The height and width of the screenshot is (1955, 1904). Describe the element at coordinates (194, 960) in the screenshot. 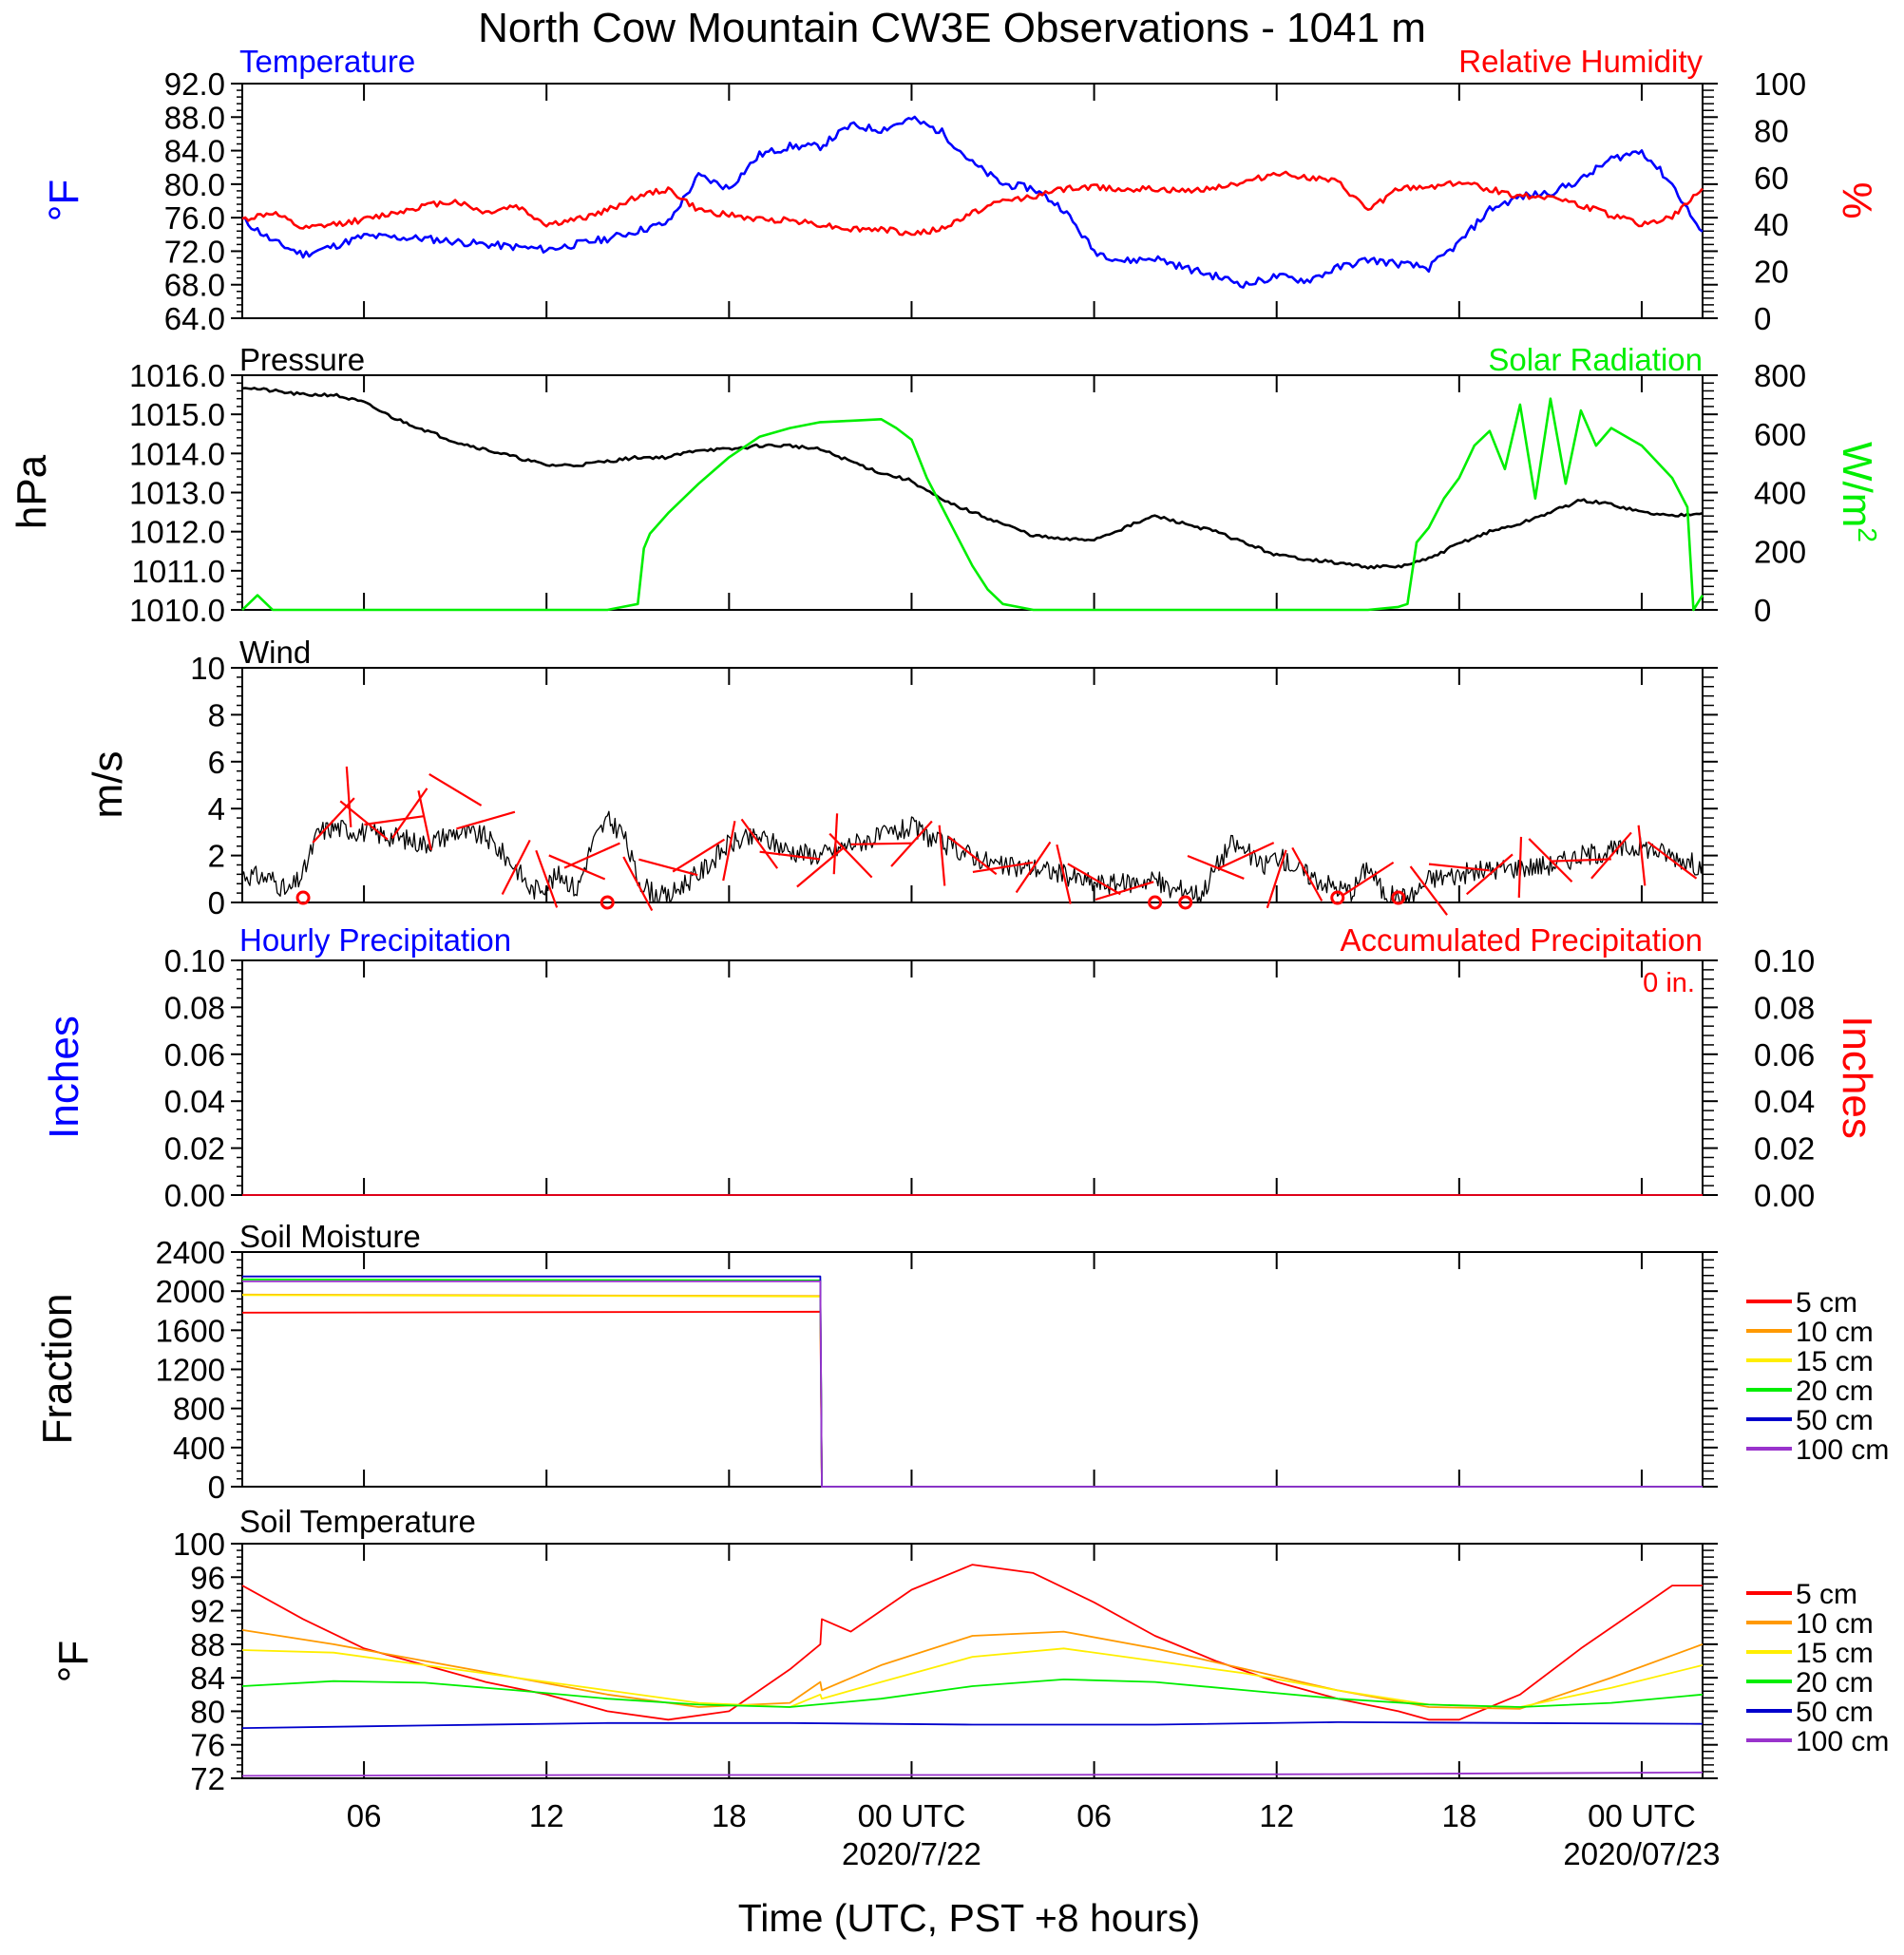

I see `y-tick-label-left: 0.10` at that location.